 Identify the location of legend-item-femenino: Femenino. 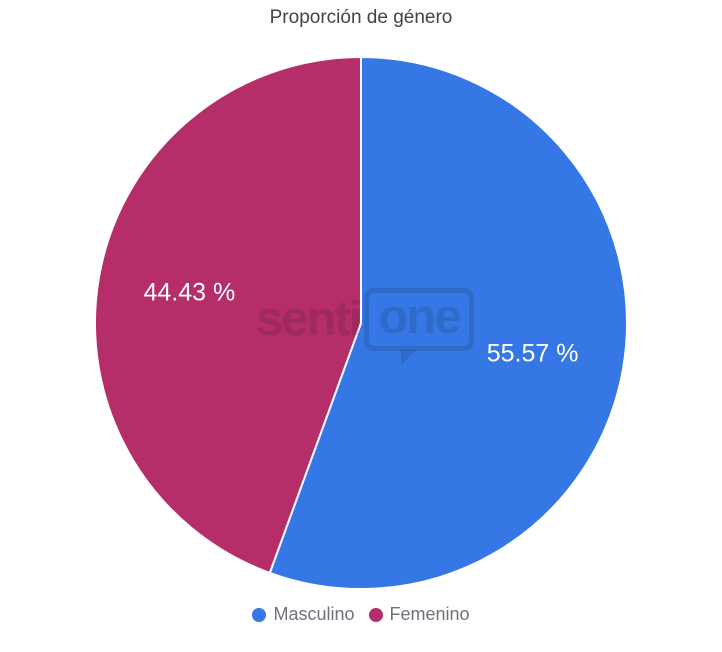
(419, 614).